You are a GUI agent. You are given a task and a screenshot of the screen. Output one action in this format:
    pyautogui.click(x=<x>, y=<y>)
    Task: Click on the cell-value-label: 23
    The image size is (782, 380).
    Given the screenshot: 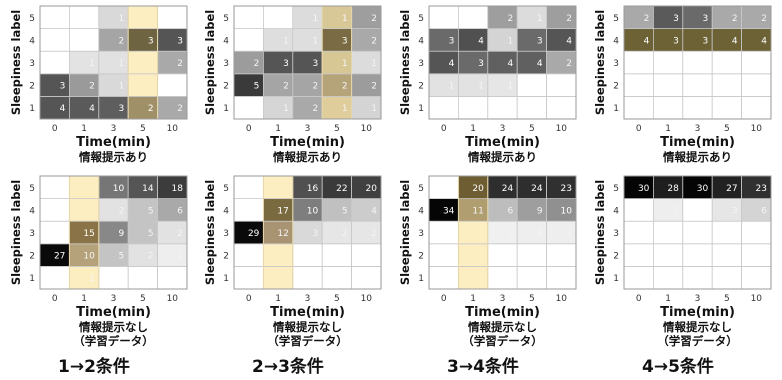 What is the action you would take?
    pyautogui.click(x=566, y=189)
    